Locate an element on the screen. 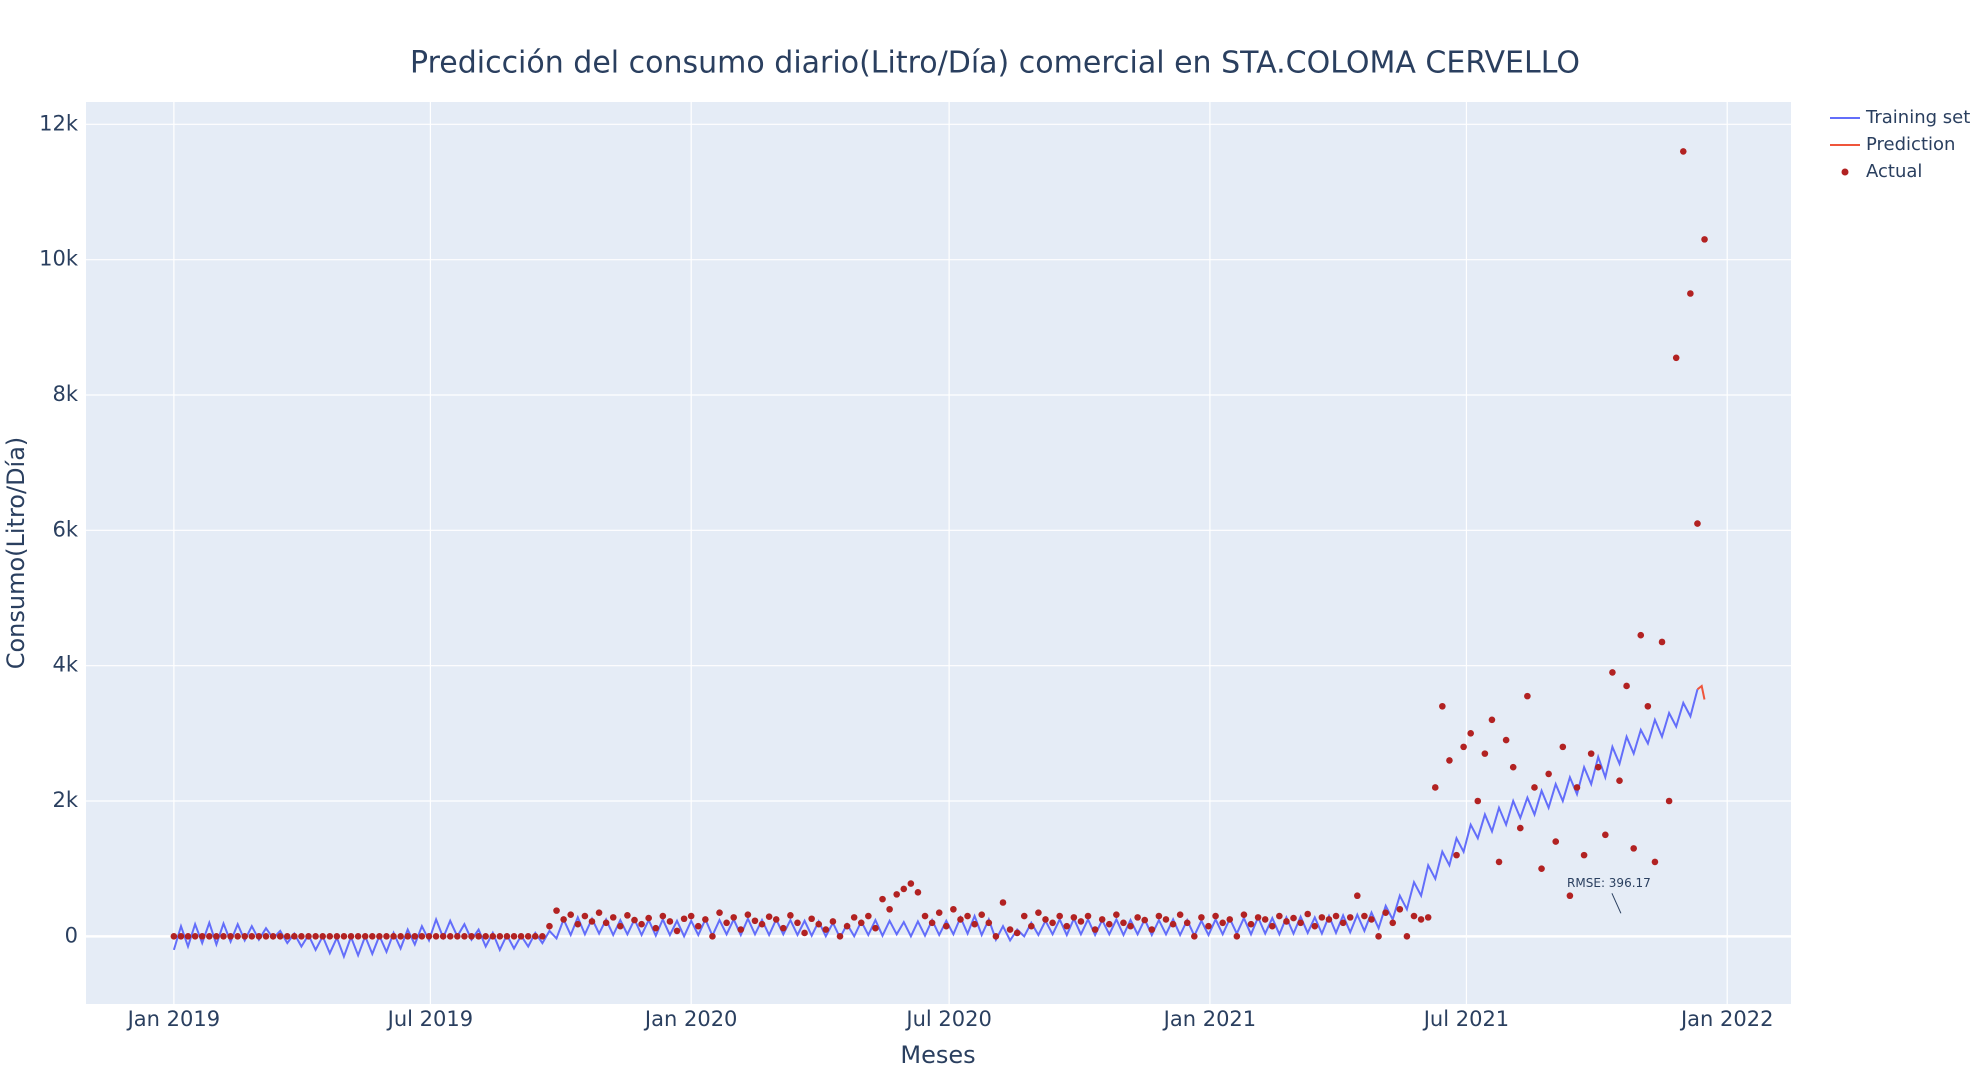 The height and width of the screenshot is (1080, 1980). series-line is located at coordinates (1701, 692).